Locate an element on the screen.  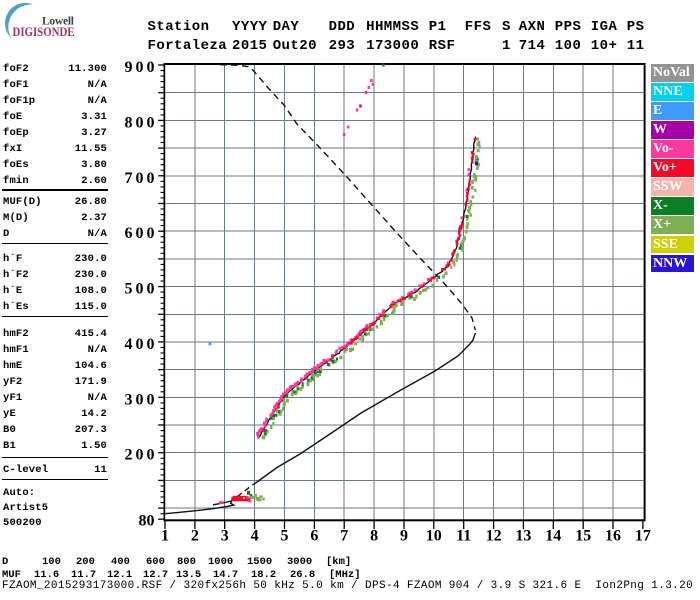
svg-text: 300 is located at coordinates (140, 399).